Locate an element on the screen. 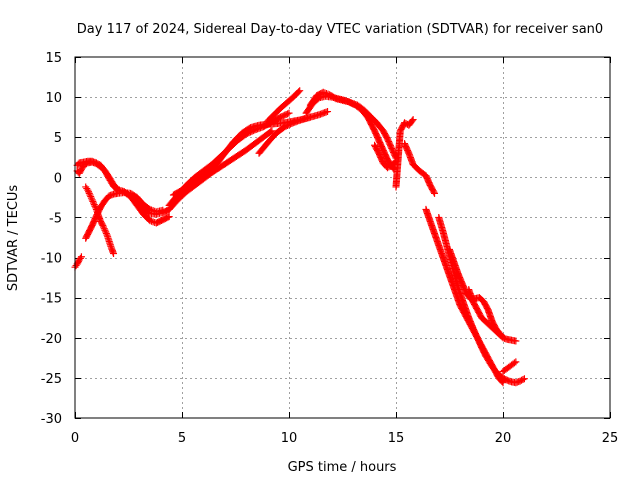 This screenshot has height=480, width=640. x-tick-label: 10 is located at coordinates (289, 438).